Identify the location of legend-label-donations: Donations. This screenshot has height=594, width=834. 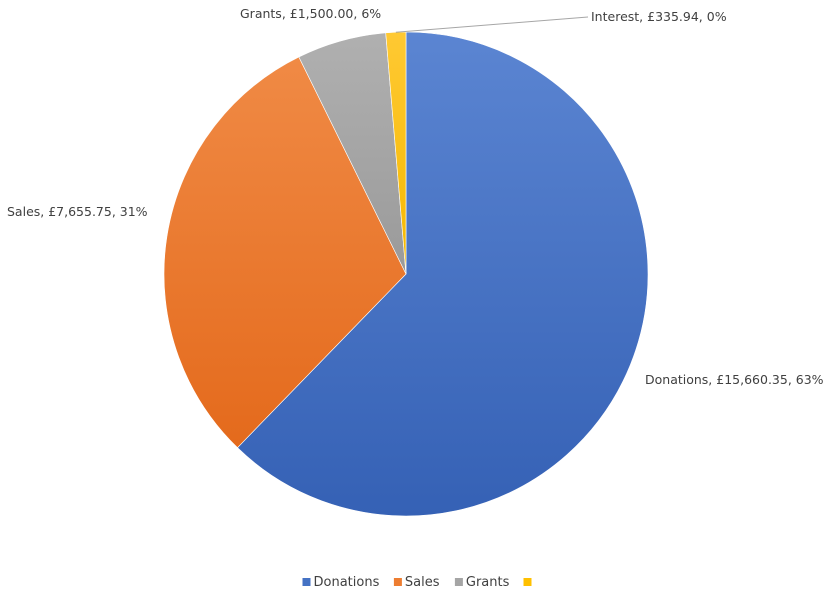
(347, 582).